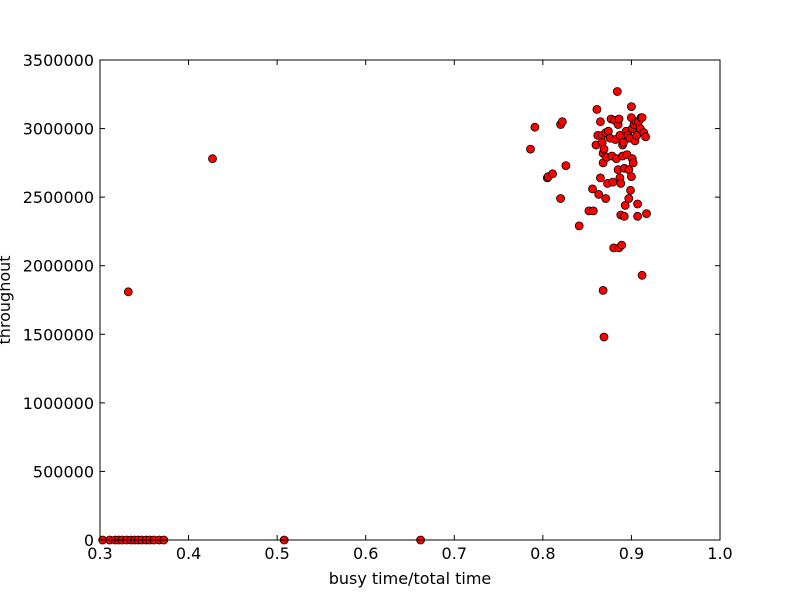 The height and width of the screenshot is (600, 800). I want to click on y-tick-label: 500000, so click(63, 471).